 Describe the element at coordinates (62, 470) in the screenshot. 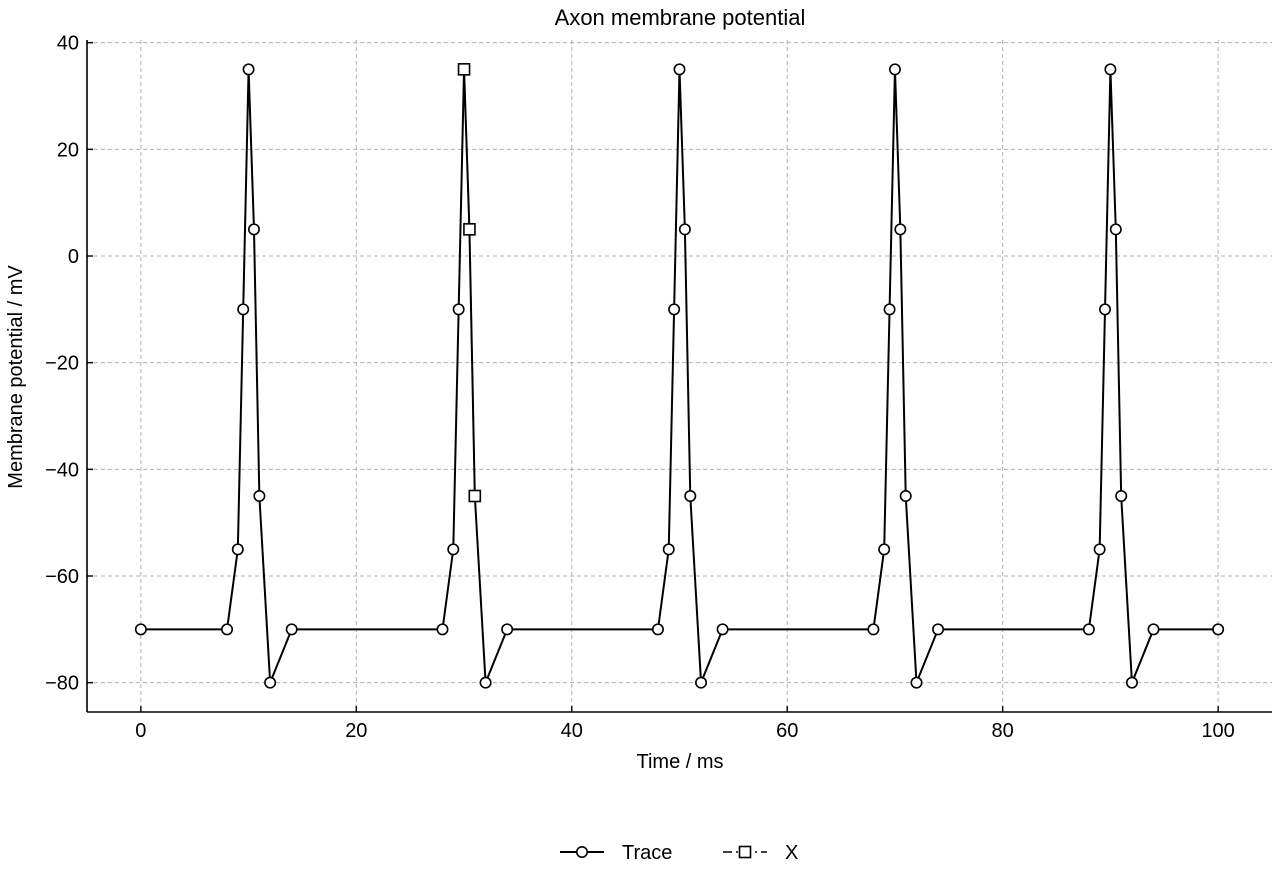

I see `y-tick-label: −40` at that location.